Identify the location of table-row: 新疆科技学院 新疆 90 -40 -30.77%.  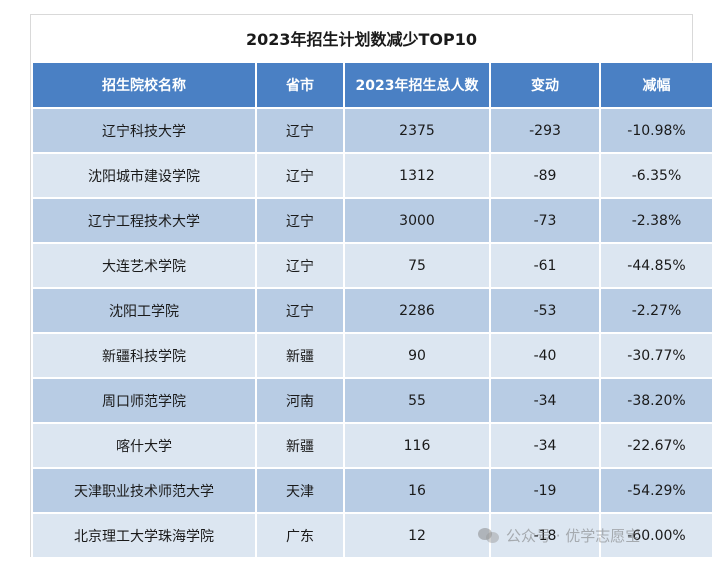
(372, 355).